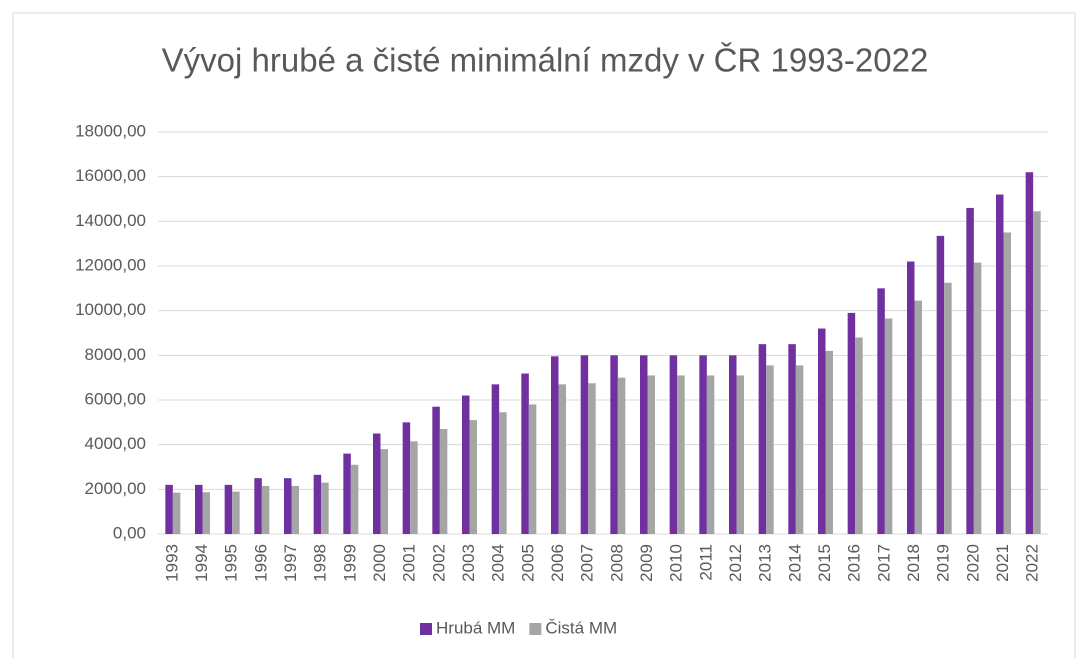  I want to click on x-tick-label: 2020, so click(972, 563).